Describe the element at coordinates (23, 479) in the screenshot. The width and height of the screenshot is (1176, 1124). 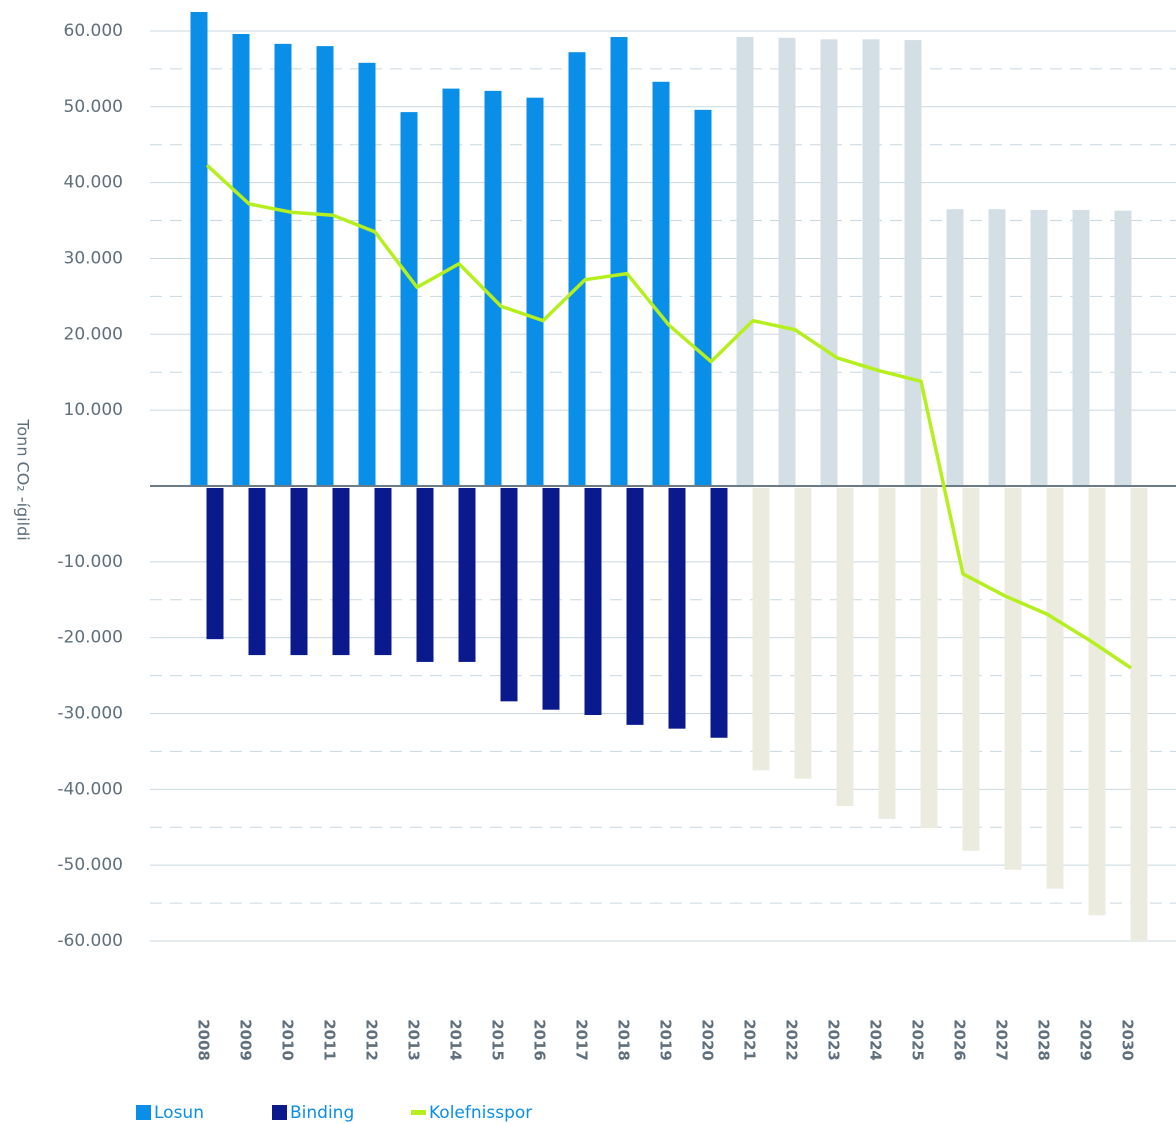
I see `y-axis-label: Tonn CO₂ -ígildi` at that location.